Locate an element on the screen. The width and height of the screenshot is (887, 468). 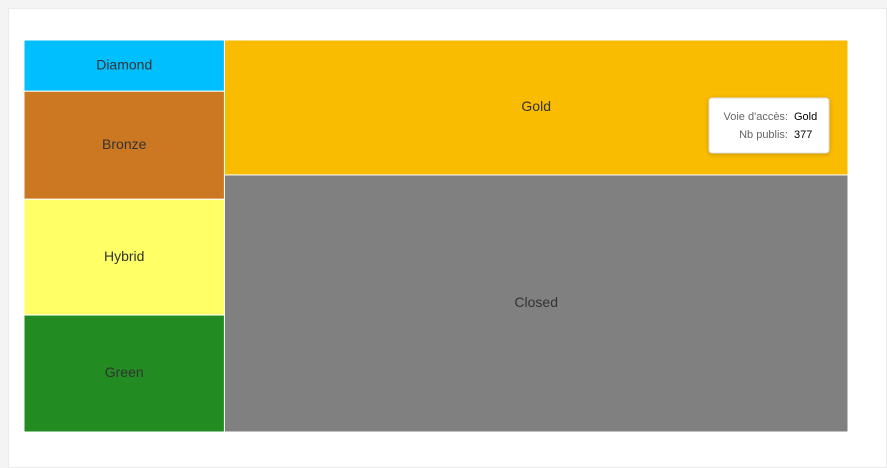
tooltip-label: Nb publis: is located at coordinates (763, 135).